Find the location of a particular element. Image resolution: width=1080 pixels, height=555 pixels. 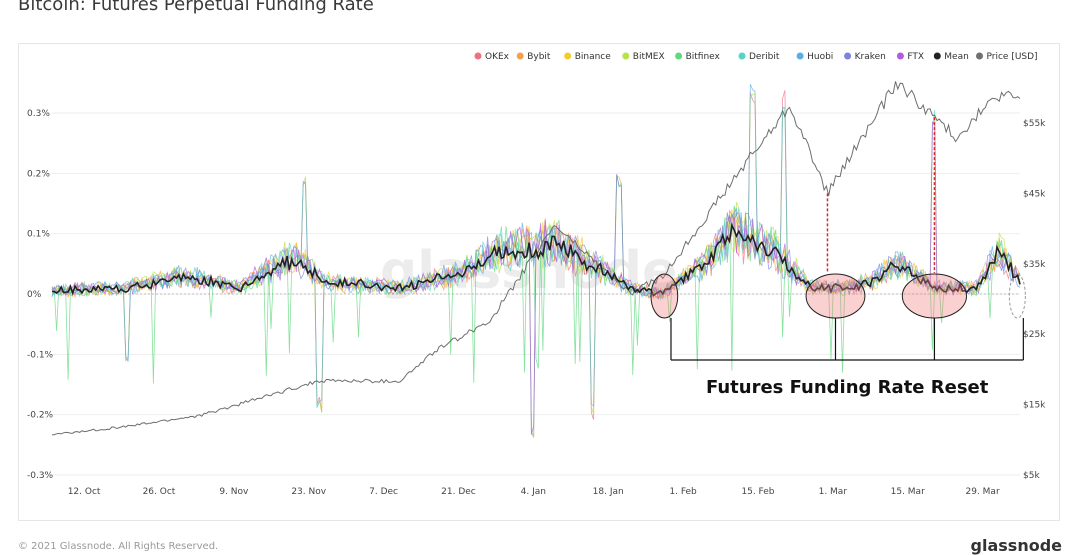

y-axis-left: 0.3% 0.2% 0.1% 0% -0.1% -0.2% -0.3% is located at coordinates (40, 295).